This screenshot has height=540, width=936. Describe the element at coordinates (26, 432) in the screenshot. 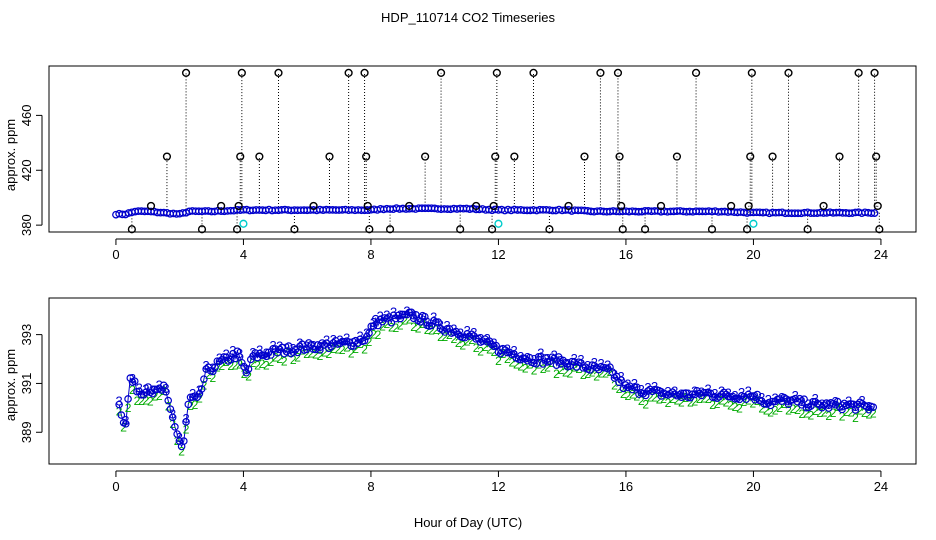

I see `y-tick-label: 389` at that location.